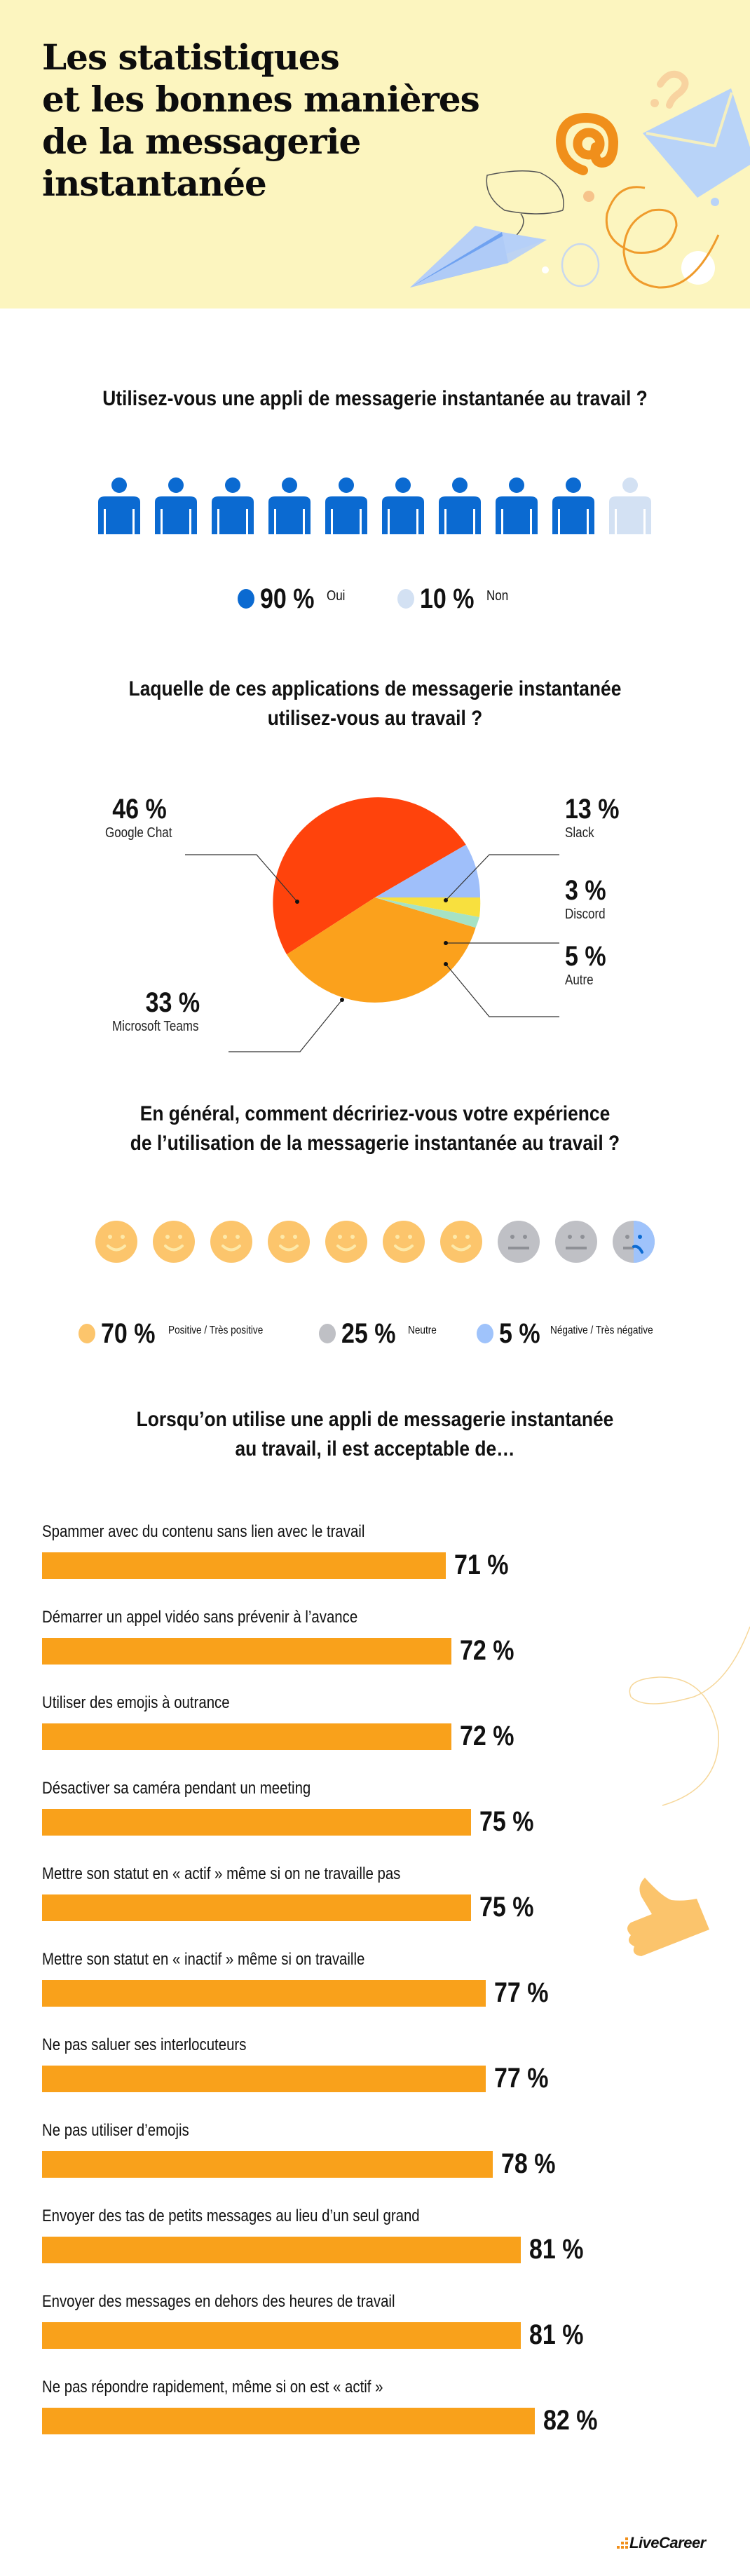  What do you see at coordinates (556, 2334) in the screenshot?
I see `bar-value: 81 %` at bounding box center [556, 2334].